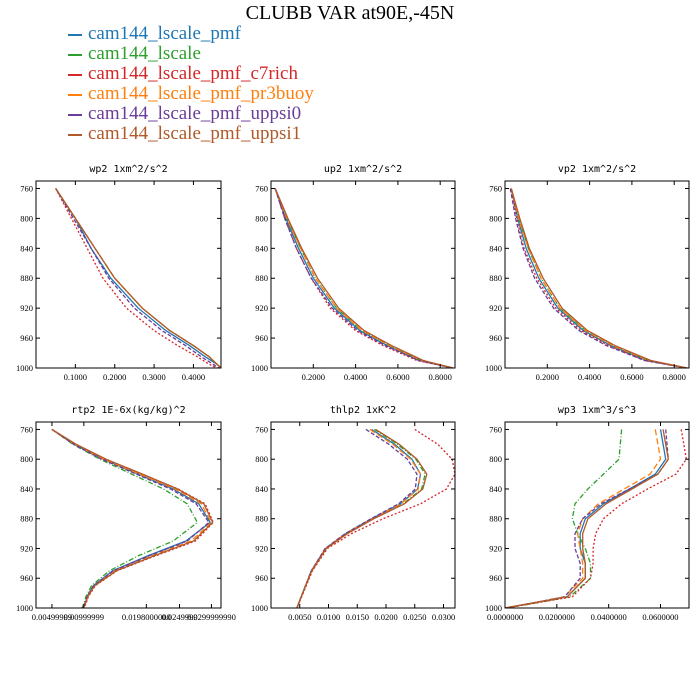  What do you see at coordinates (414, 617) in the screenshot?
I see `x-tick-label: 0.0250` at bounding box center [414, 617].